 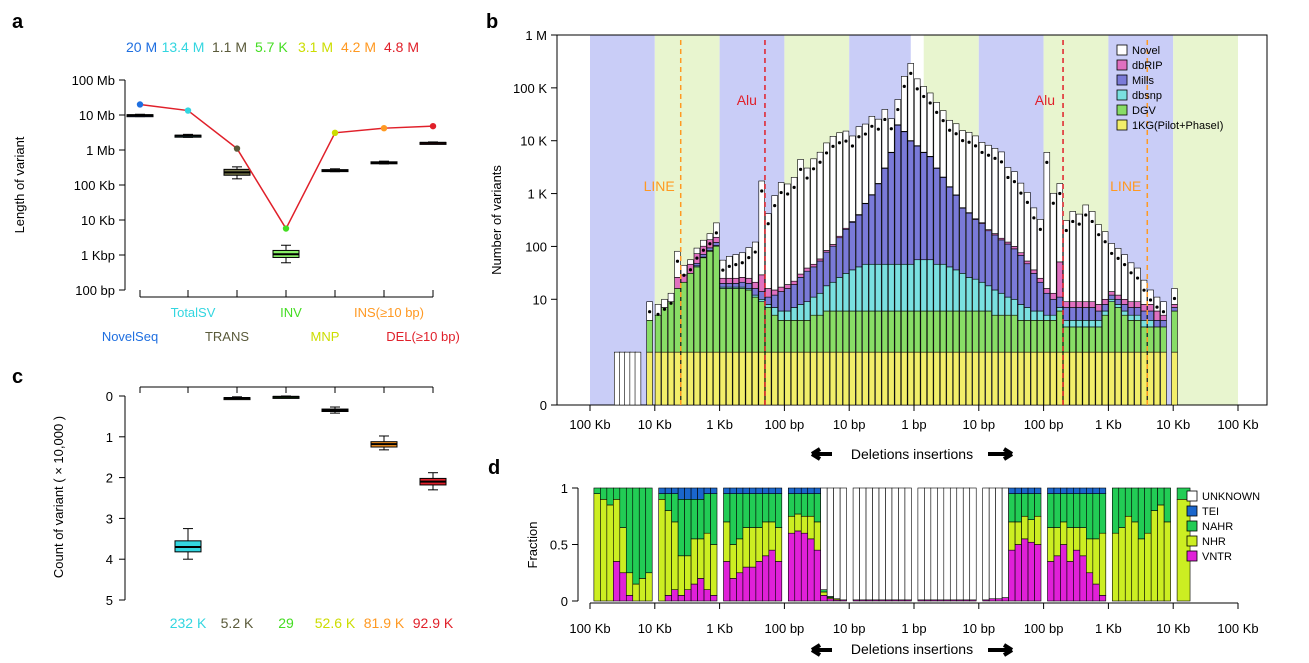 I want to click on y-tick-label: 3, so click(x=109, y=518).